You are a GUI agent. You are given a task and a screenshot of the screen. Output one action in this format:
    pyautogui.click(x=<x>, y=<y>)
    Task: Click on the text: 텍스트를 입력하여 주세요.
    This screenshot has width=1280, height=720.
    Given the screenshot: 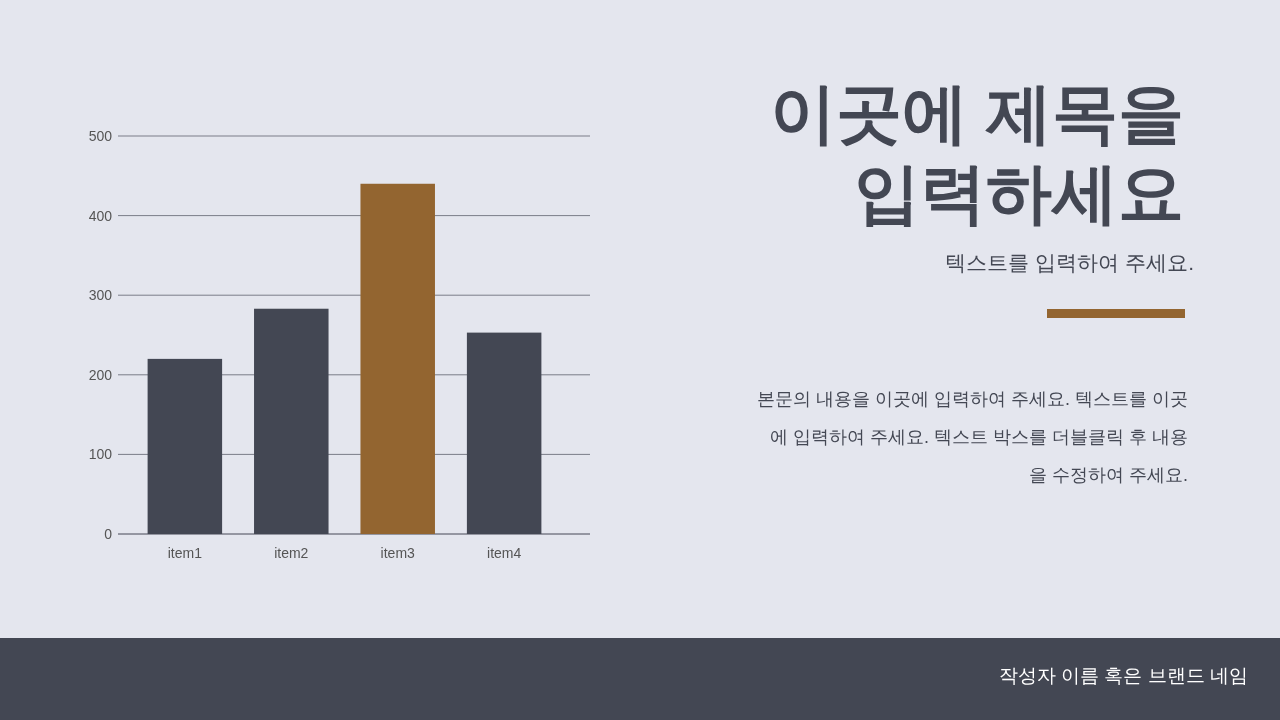 What is the action you would take?
    pyautogui.click(x=1069, y=262)
    